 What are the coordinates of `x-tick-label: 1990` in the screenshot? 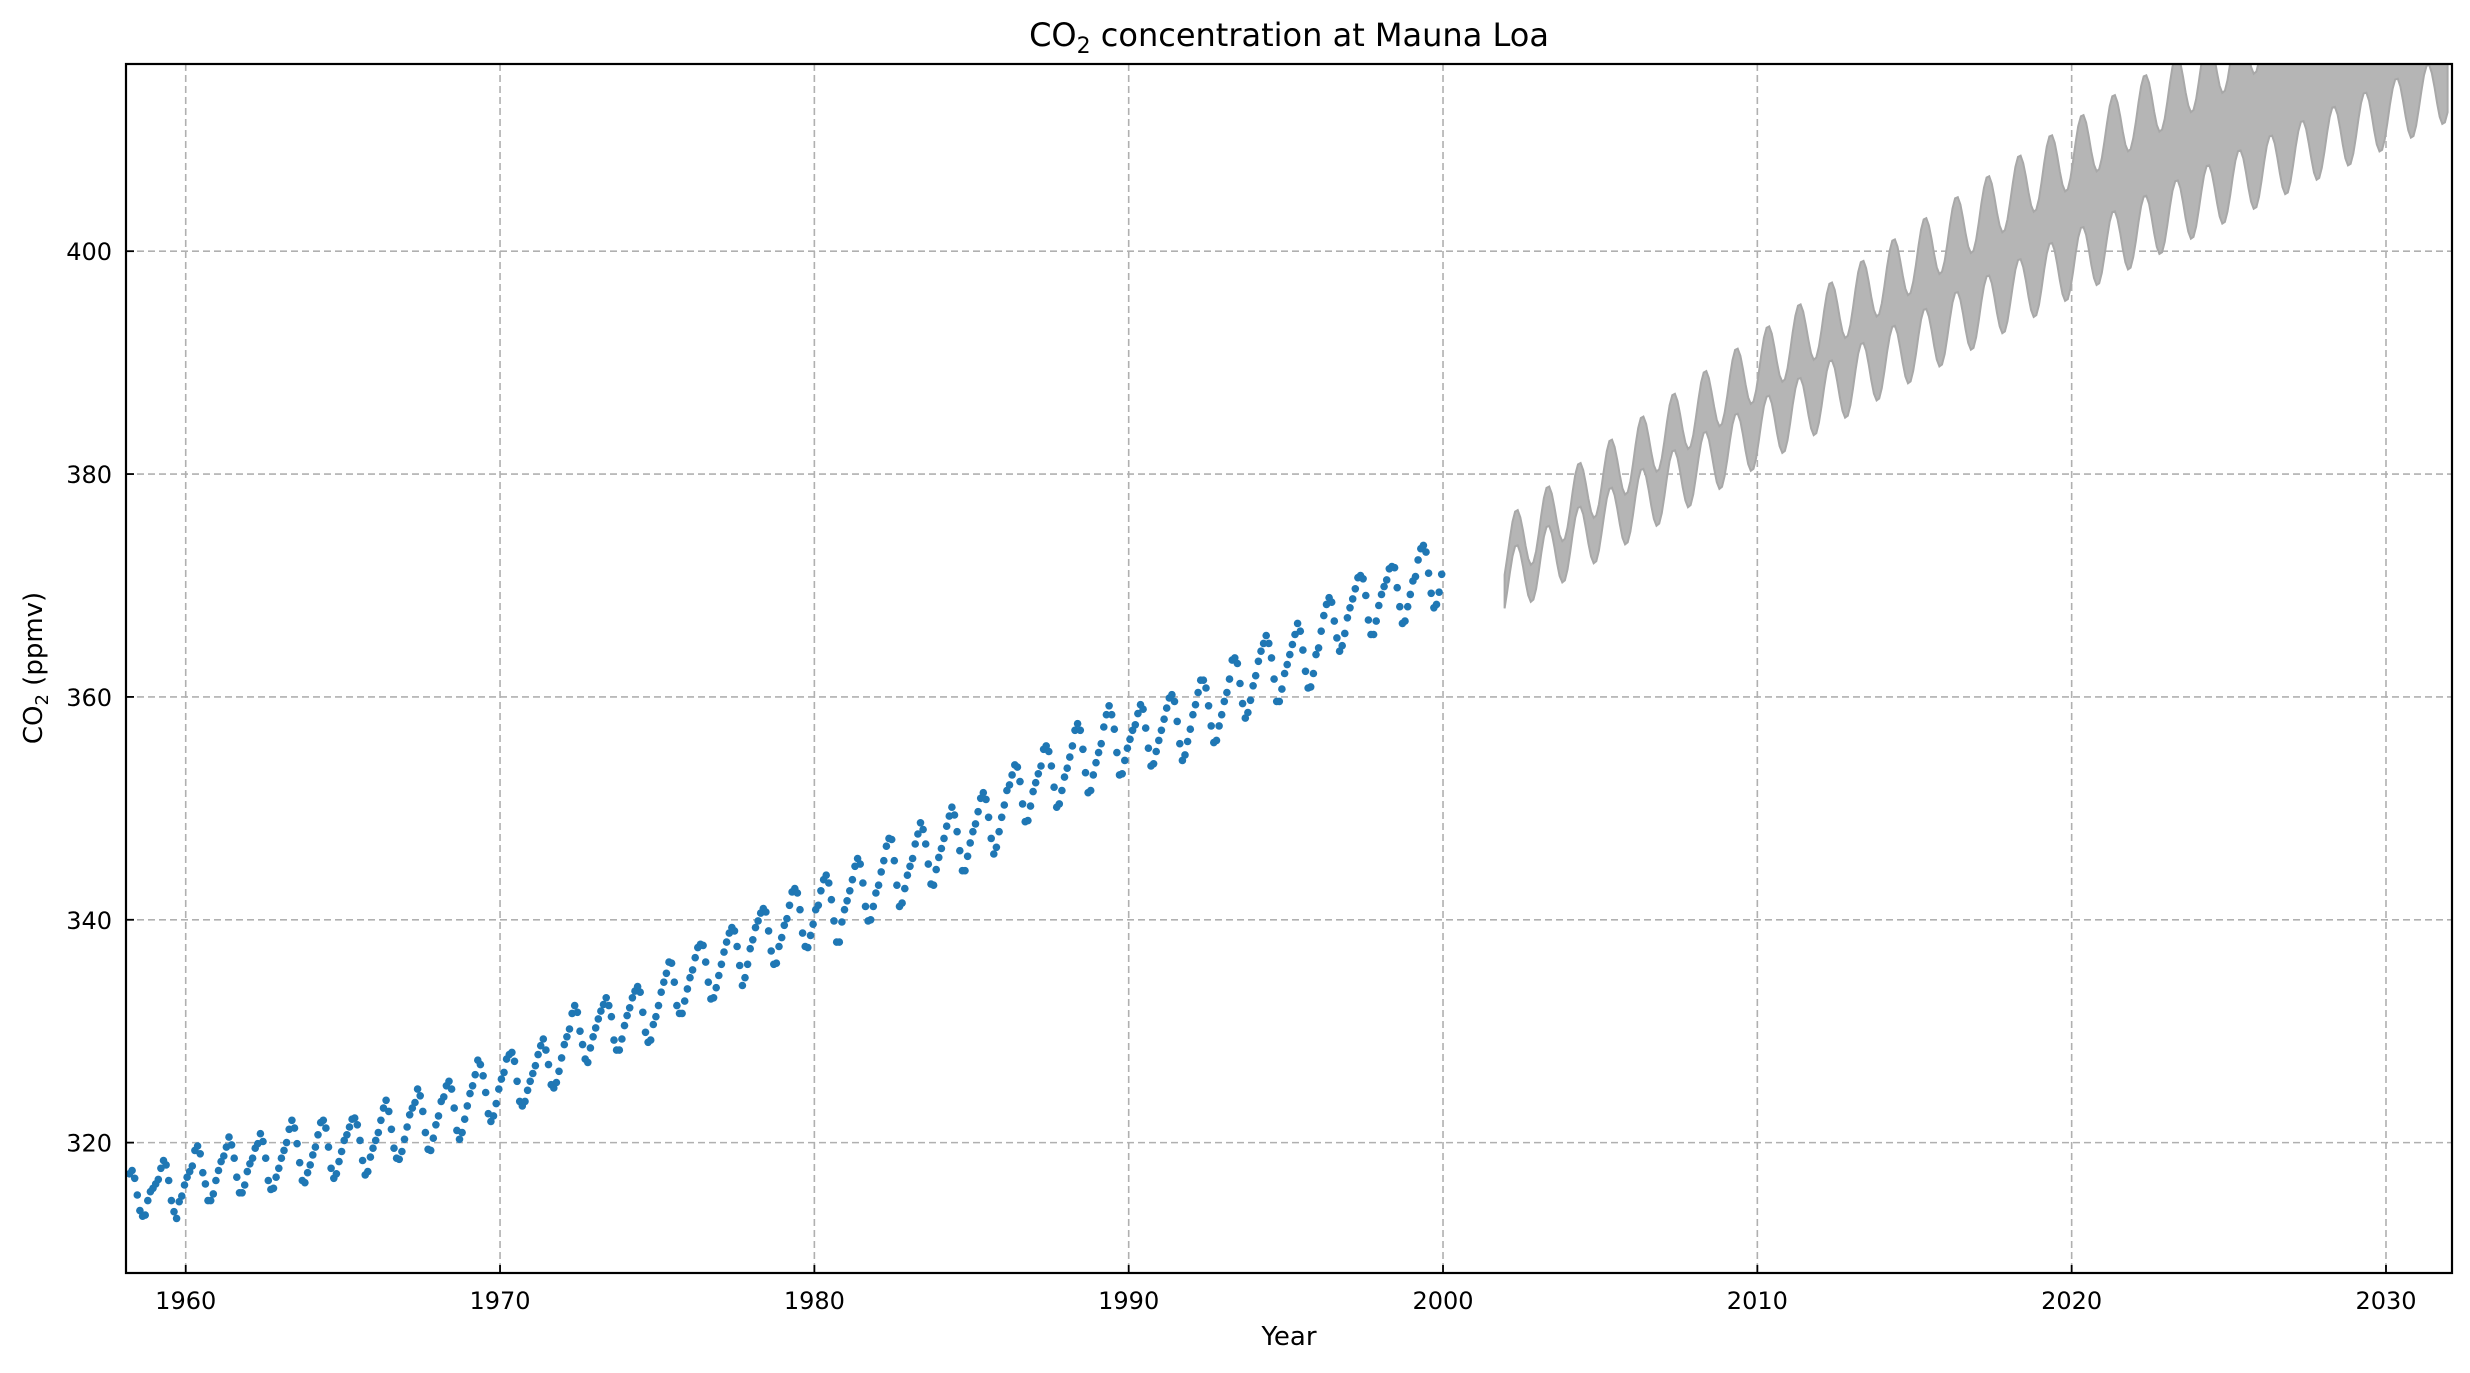 It's located at (1128, 1301).